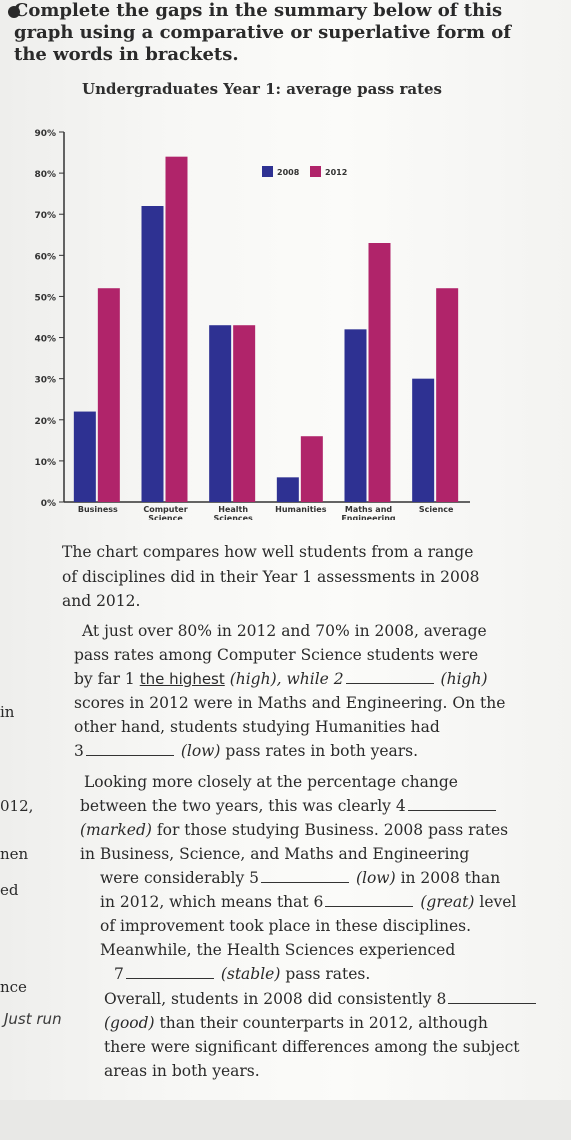 This screenshot has height=1140, width=571. What do you see at coordinates (45, 134) in the screenshot?
I see `y-tick-label: 90%` at bounding box center [45, 134].